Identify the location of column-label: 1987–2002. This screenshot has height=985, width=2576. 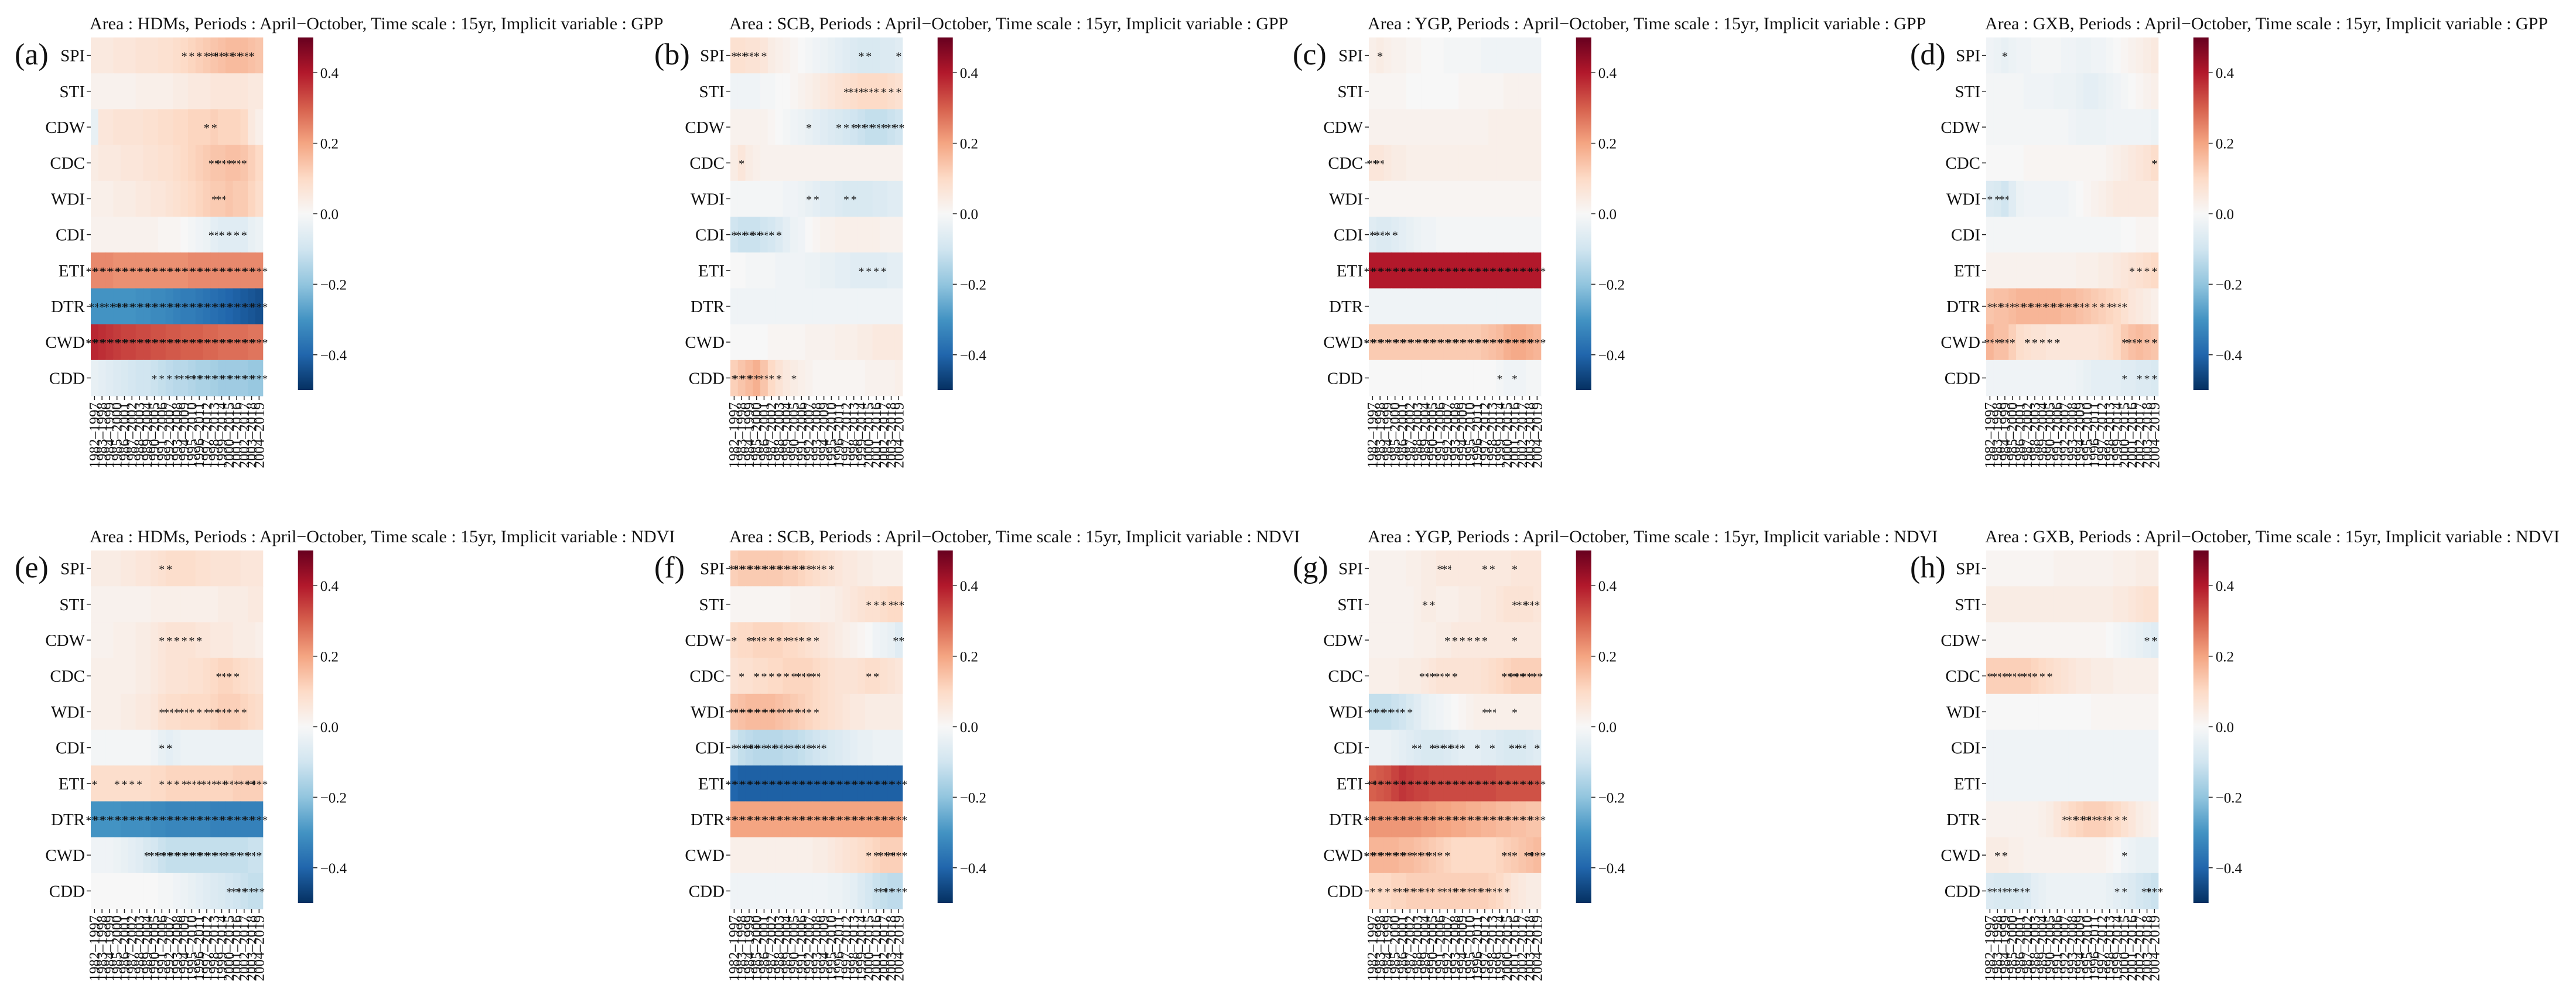
(132, 435).